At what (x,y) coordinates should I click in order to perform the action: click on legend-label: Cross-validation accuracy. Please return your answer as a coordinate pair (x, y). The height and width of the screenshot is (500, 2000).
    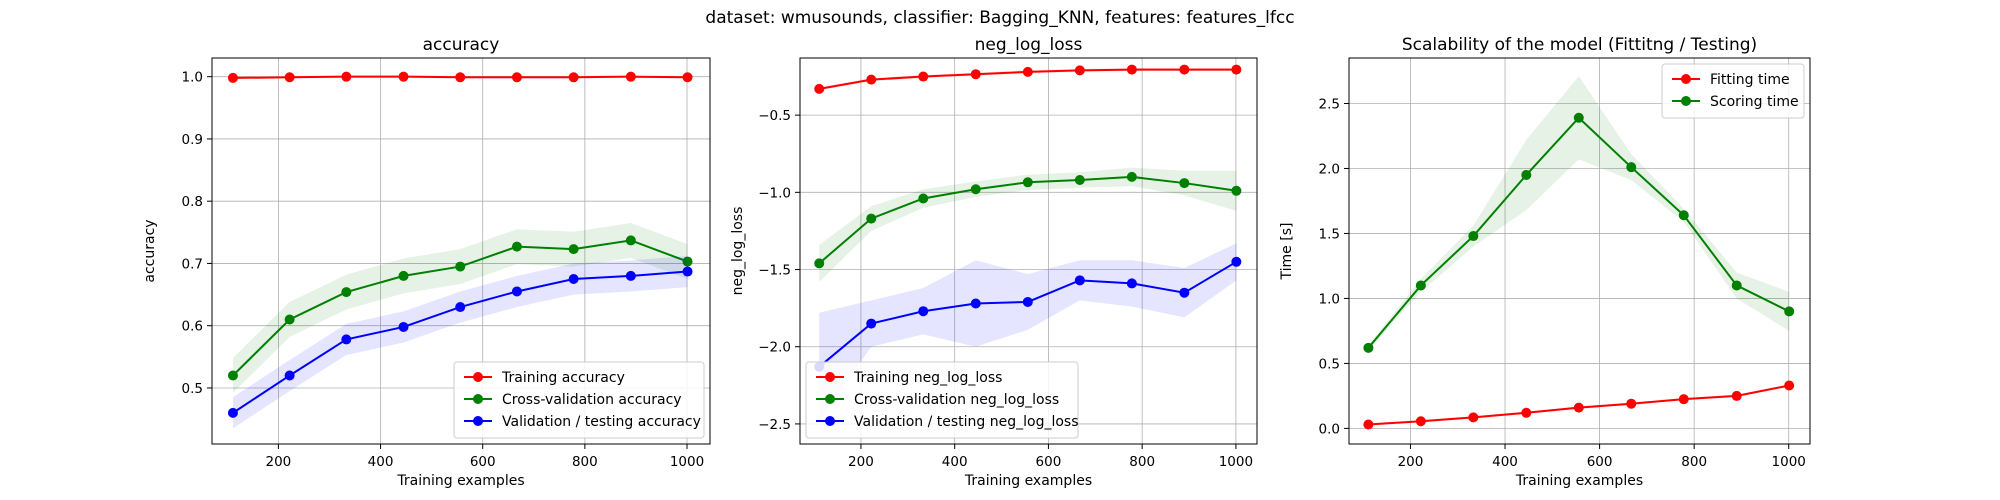
    Looking at the image, I should click on (592, 400).